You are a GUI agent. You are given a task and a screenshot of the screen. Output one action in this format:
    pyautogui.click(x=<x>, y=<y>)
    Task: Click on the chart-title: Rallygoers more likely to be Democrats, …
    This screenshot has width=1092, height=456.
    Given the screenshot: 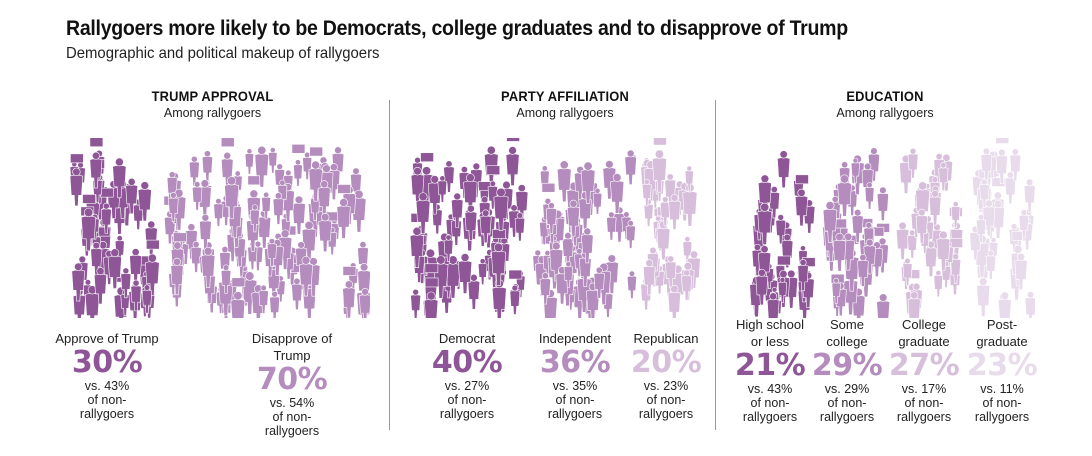 What is the action you would take?
    pyautogui.click(x=457, y=28)
    